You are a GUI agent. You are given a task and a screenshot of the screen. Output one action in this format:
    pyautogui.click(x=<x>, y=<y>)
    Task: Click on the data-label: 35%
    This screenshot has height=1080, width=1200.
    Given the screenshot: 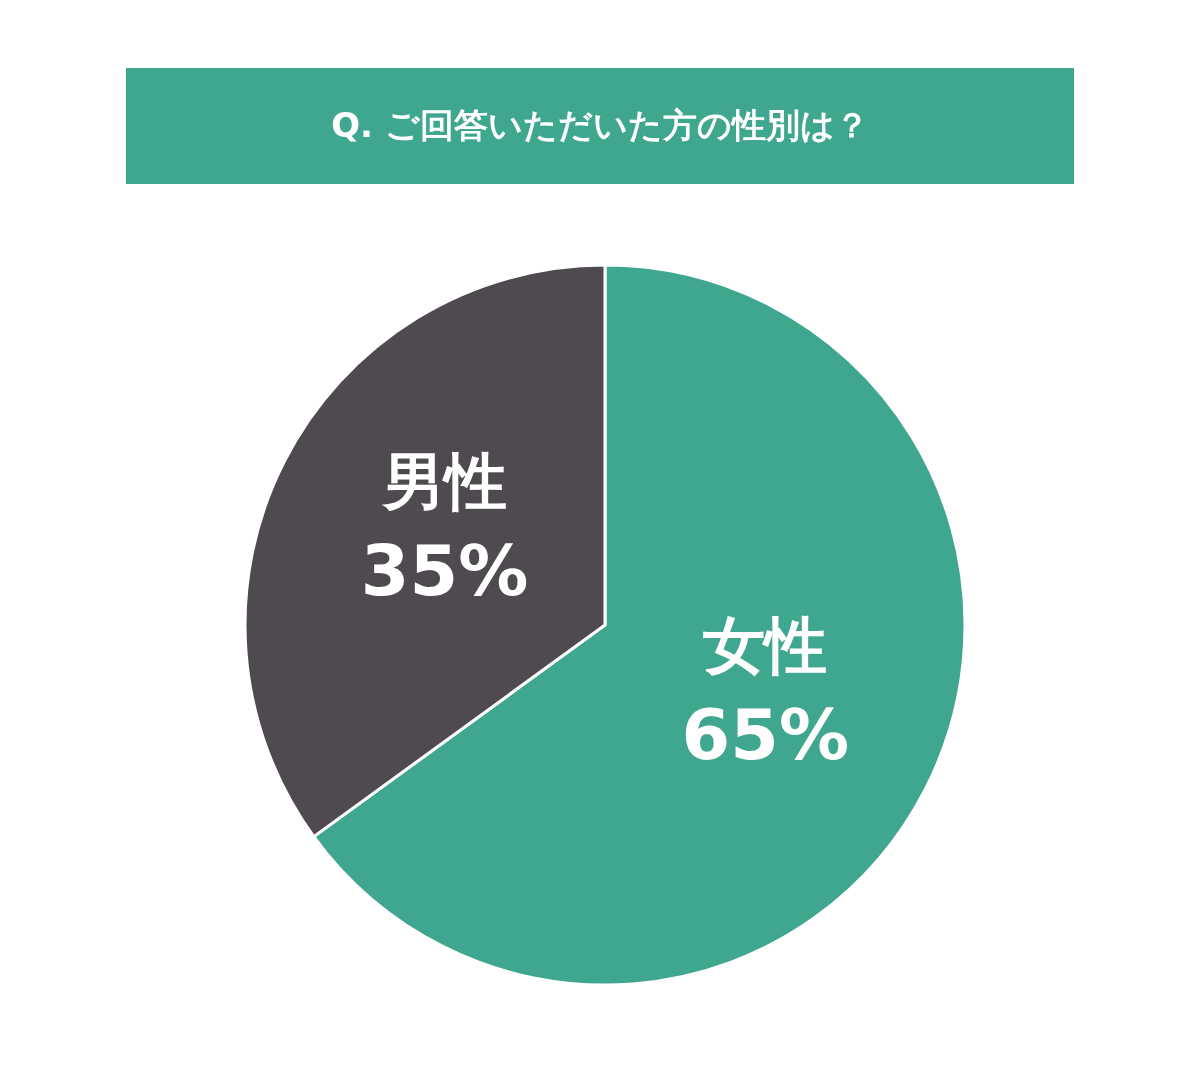 What is the action you would take?
    pyautogui.click(x=444, y=571)
    